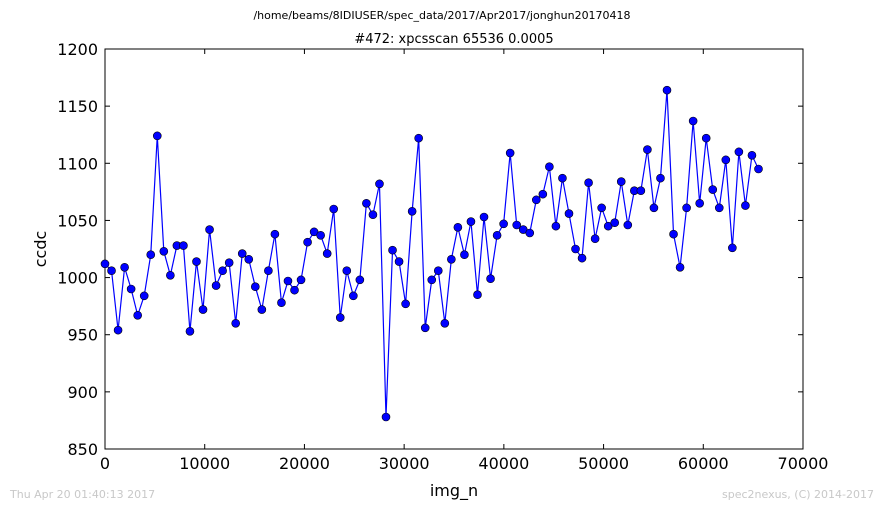 The height and width of the screenshot is (509, 884). Describe the element at coordinates (454, 491) in the screenshot. I see `x-axis-label: img_n` at that location.